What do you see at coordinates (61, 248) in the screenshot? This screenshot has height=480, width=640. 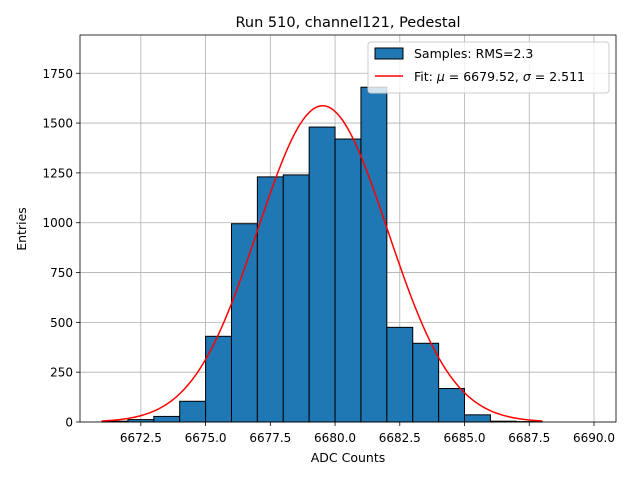 I see `y-axis-ticks: 0 250 500 750 1000 1250 1500 1750` at bounding box center [61, 248].